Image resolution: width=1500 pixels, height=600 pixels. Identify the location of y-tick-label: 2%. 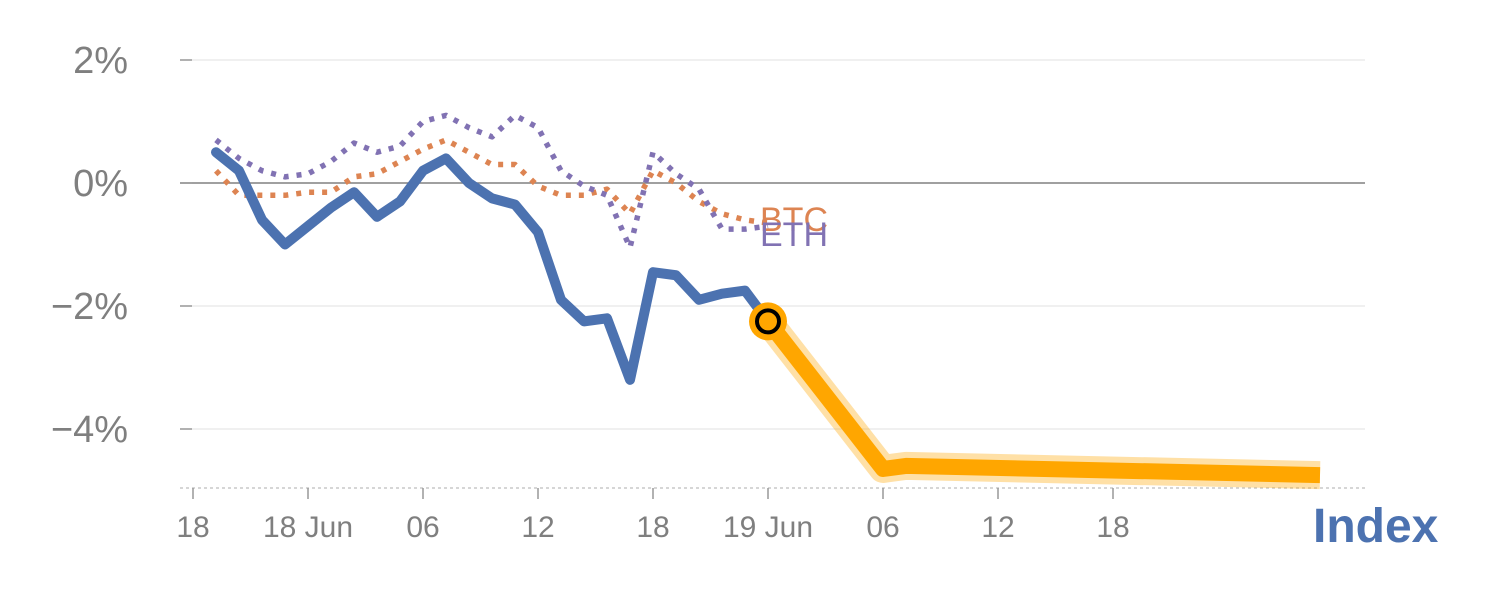
(100, 61).